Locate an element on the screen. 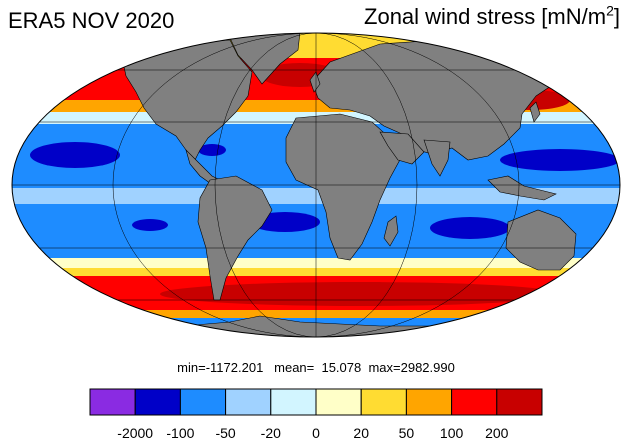 Image resolution: width=632 pixels, height=444 pixels. land-north-america is located at coordinates (186, 101).